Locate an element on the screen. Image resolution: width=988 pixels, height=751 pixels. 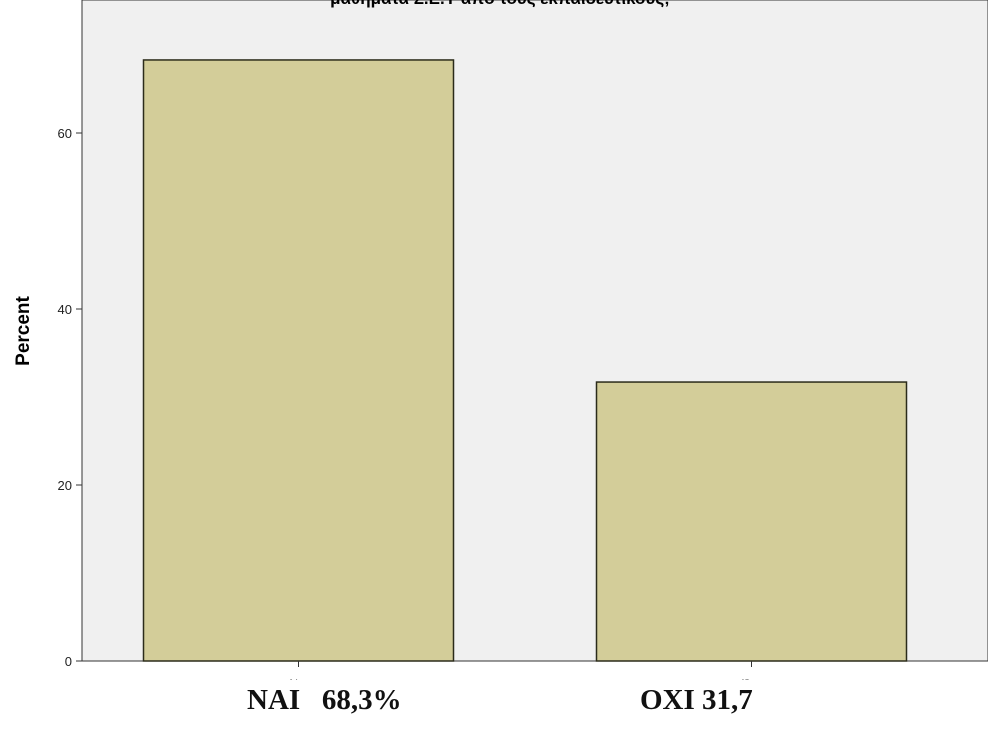
x-tick-label: Όχι is located at coordinates (751, 678).